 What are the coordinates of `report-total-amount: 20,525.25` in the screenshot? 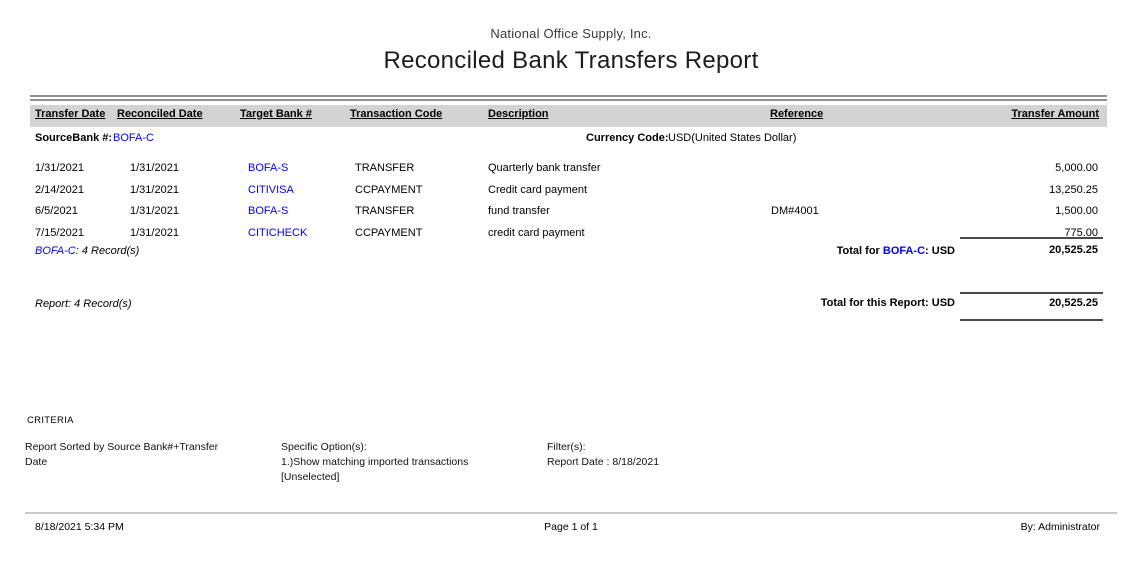 It's located at (1073, 303).